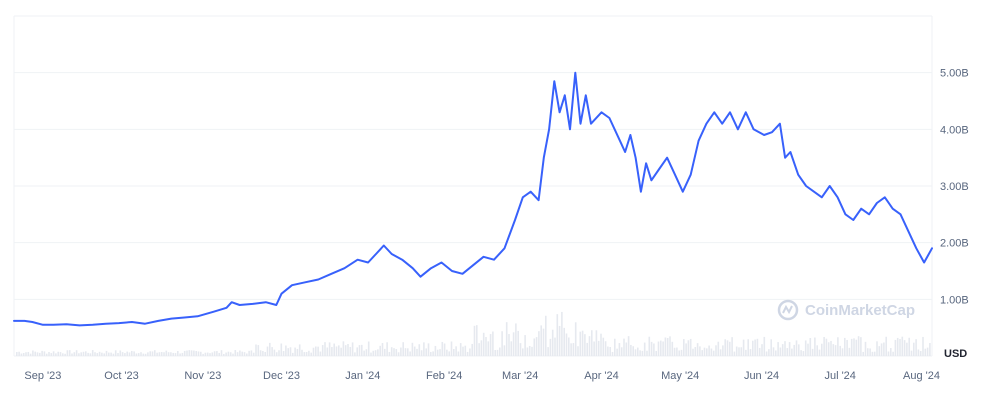 The image size is (990, 418). I want to click on y-tick-label: 4.00B, so click(954, 130).